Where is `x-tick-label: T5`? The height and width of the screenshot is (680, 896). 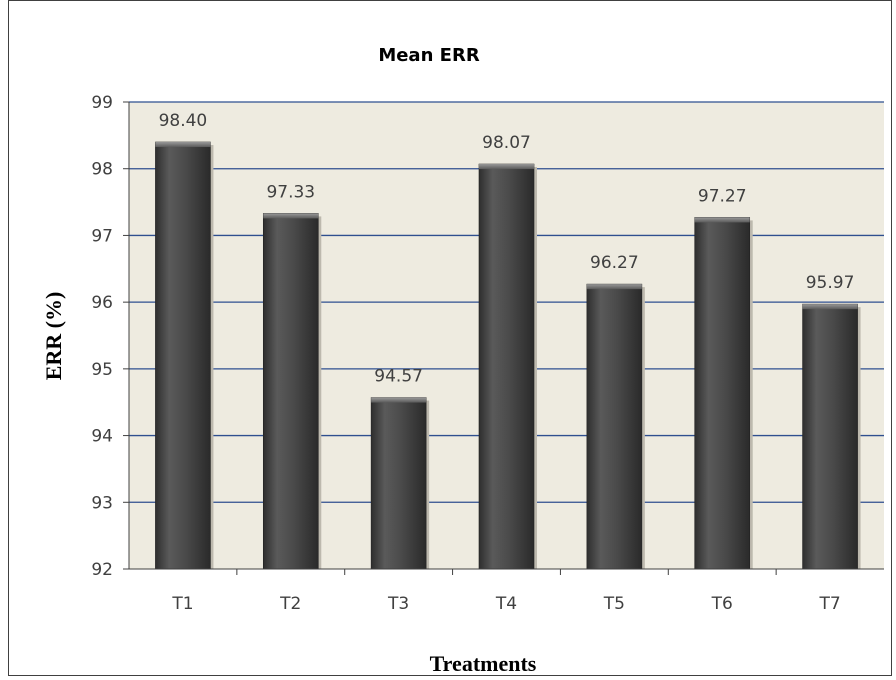
x-tick-label: T5 is located at coordinates (614, 604).